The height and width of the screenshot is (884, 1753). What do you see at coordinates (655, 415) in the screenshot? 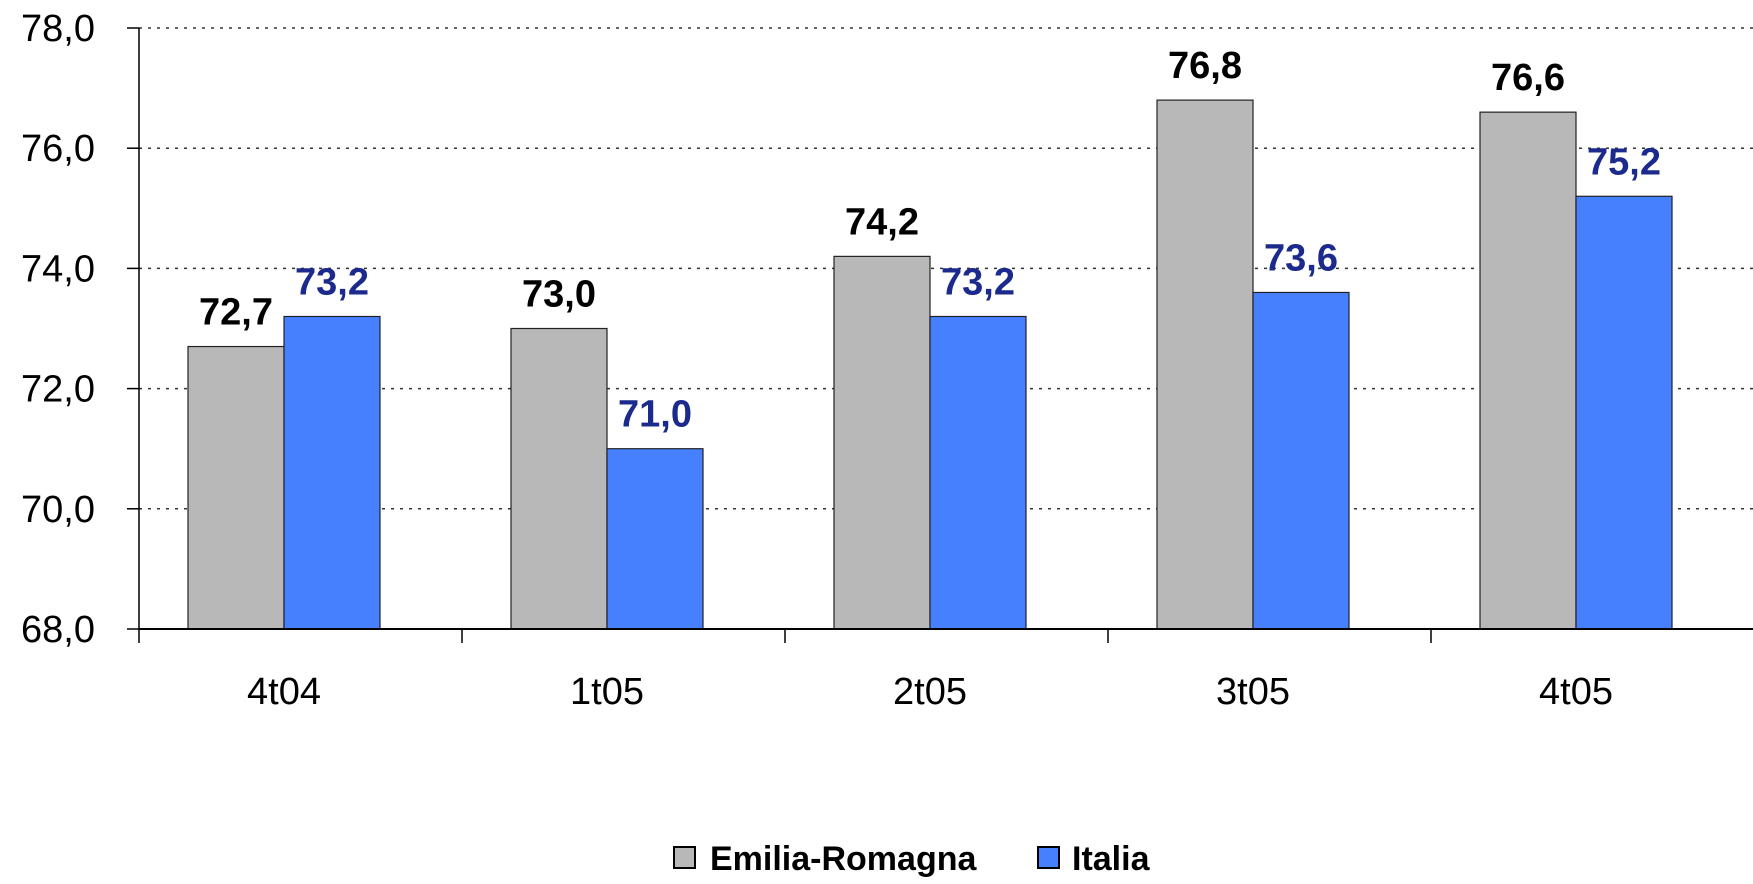
I see `data-label: 71,0` at bounding box center [655, 415].